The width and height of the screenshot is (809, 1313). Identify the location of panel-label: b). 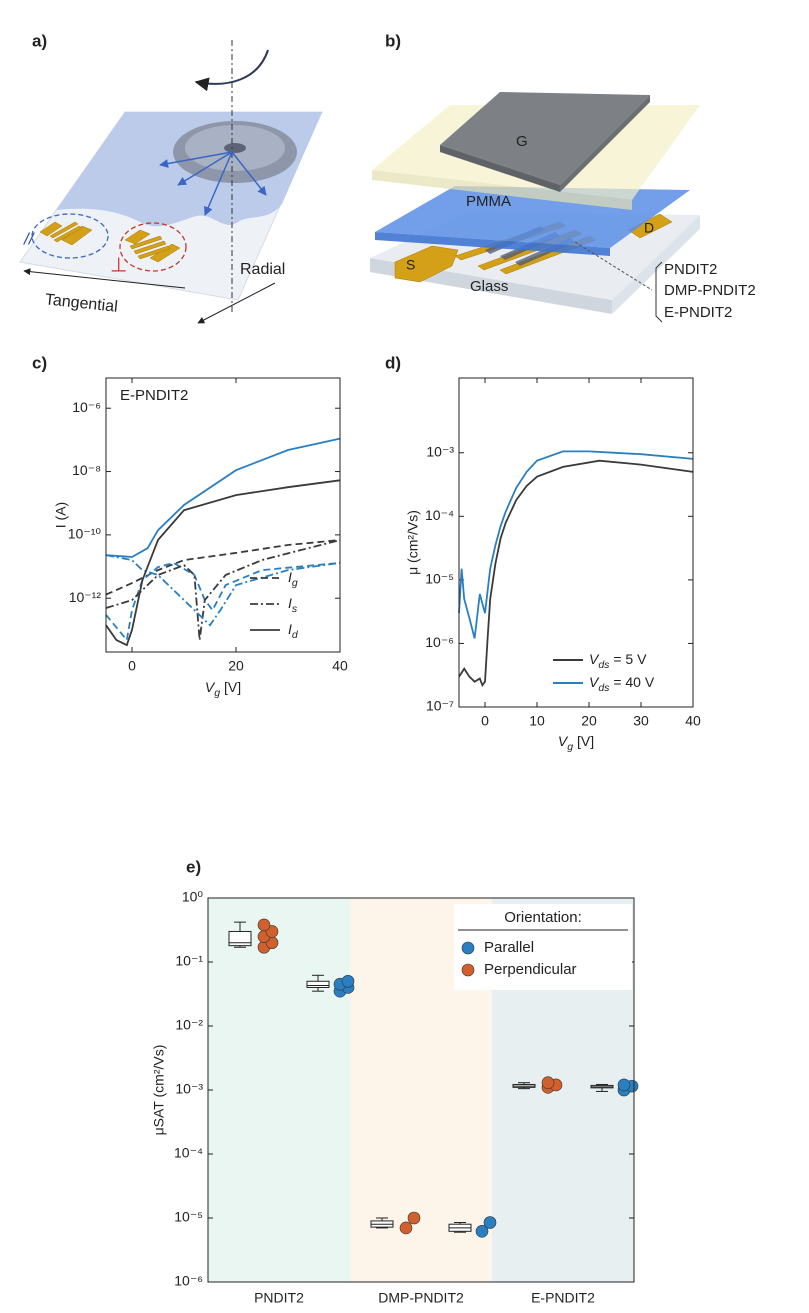
(393, 40).